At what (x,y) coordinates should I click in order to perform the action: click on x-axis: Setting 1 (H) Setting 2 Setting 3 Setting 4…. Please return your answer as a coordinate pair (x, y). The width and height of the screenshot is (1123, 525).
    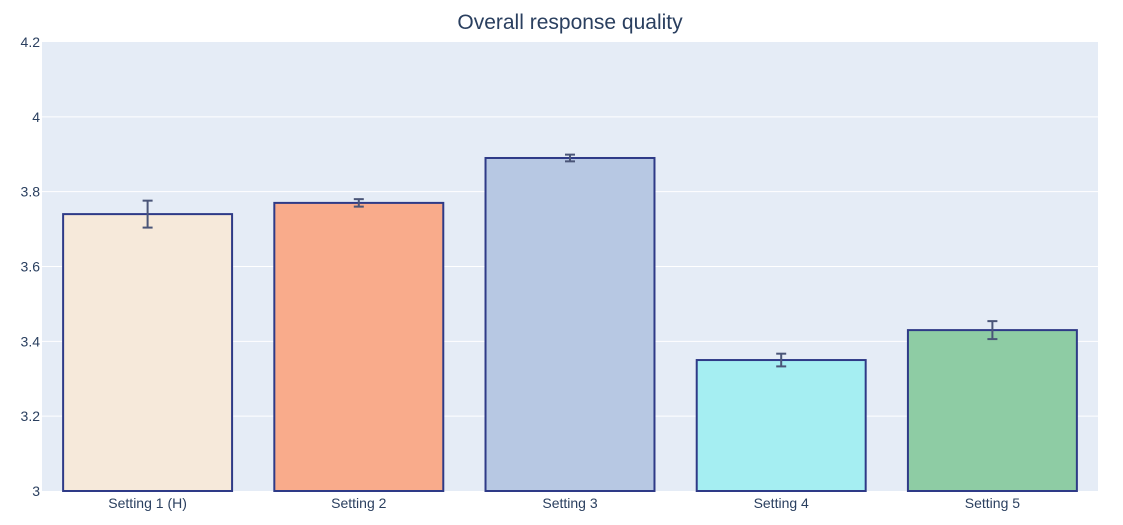
    Looking at the image, I should click on (564, 503).